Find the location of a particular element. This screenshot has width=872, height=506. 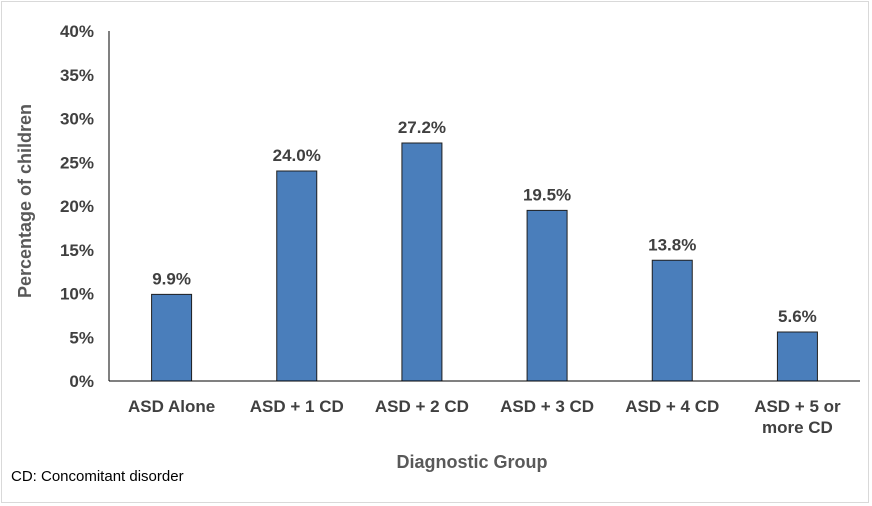

y-tick-label: 20% is located at coordinates (77, 206).